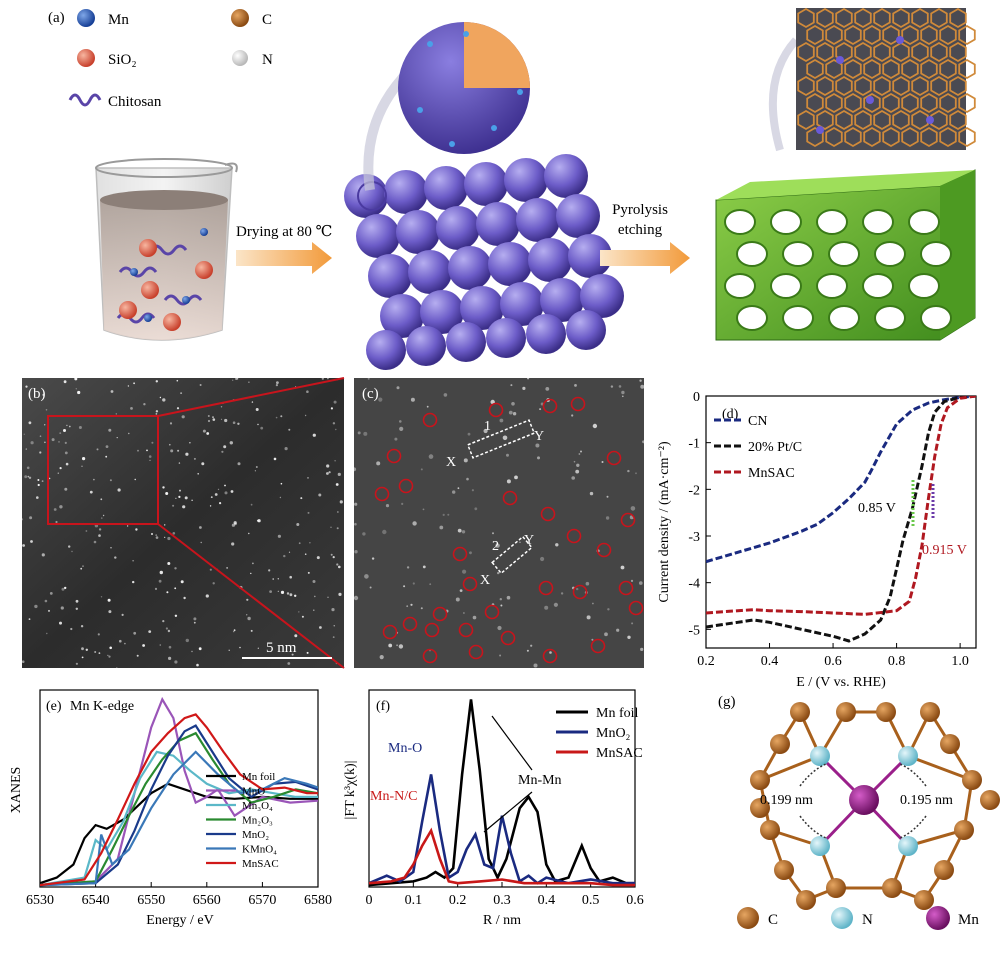  I want to click on panel-a-tag: (a), so click(56, 18).